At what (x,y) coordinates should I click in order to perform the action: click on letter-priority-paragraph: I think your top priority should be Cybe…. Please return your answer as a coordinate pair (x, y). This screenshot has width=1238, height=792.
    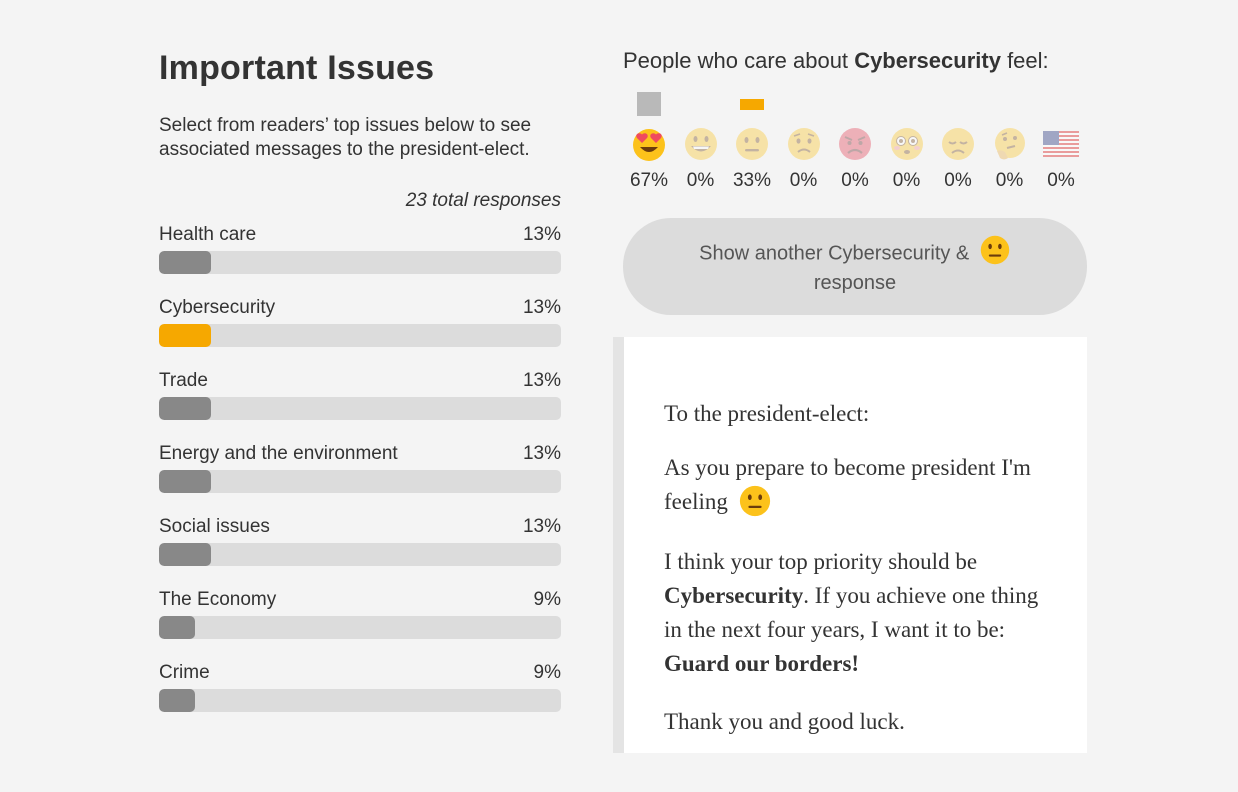
    Looking at the image, I should click on (855, 613).